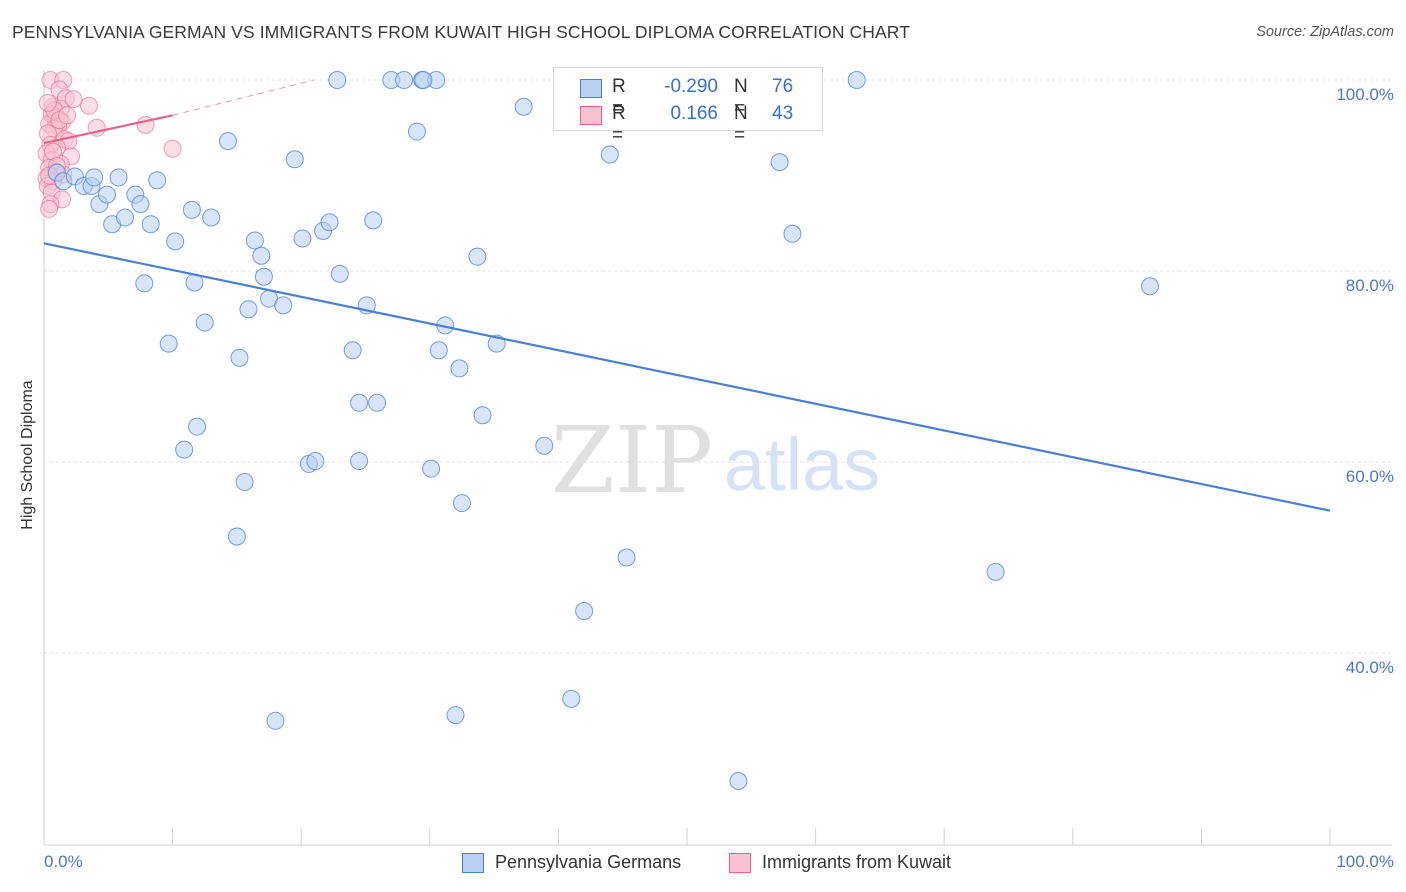 This screenshot has height=892, width=1406. I want to click on correlation-legend: R = -0.290 N = 76 R = 0.166 N = 43, so click(688, 106).